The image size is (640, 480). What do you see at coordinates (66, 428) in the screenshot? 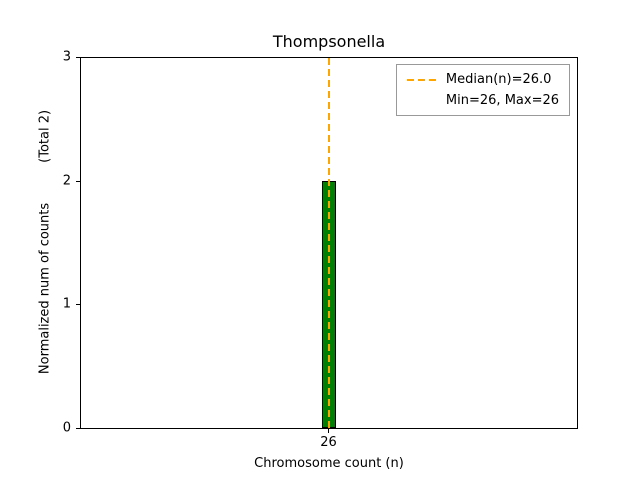
I see `y-tick-label-0: 0` at bounding box center [66, 428].